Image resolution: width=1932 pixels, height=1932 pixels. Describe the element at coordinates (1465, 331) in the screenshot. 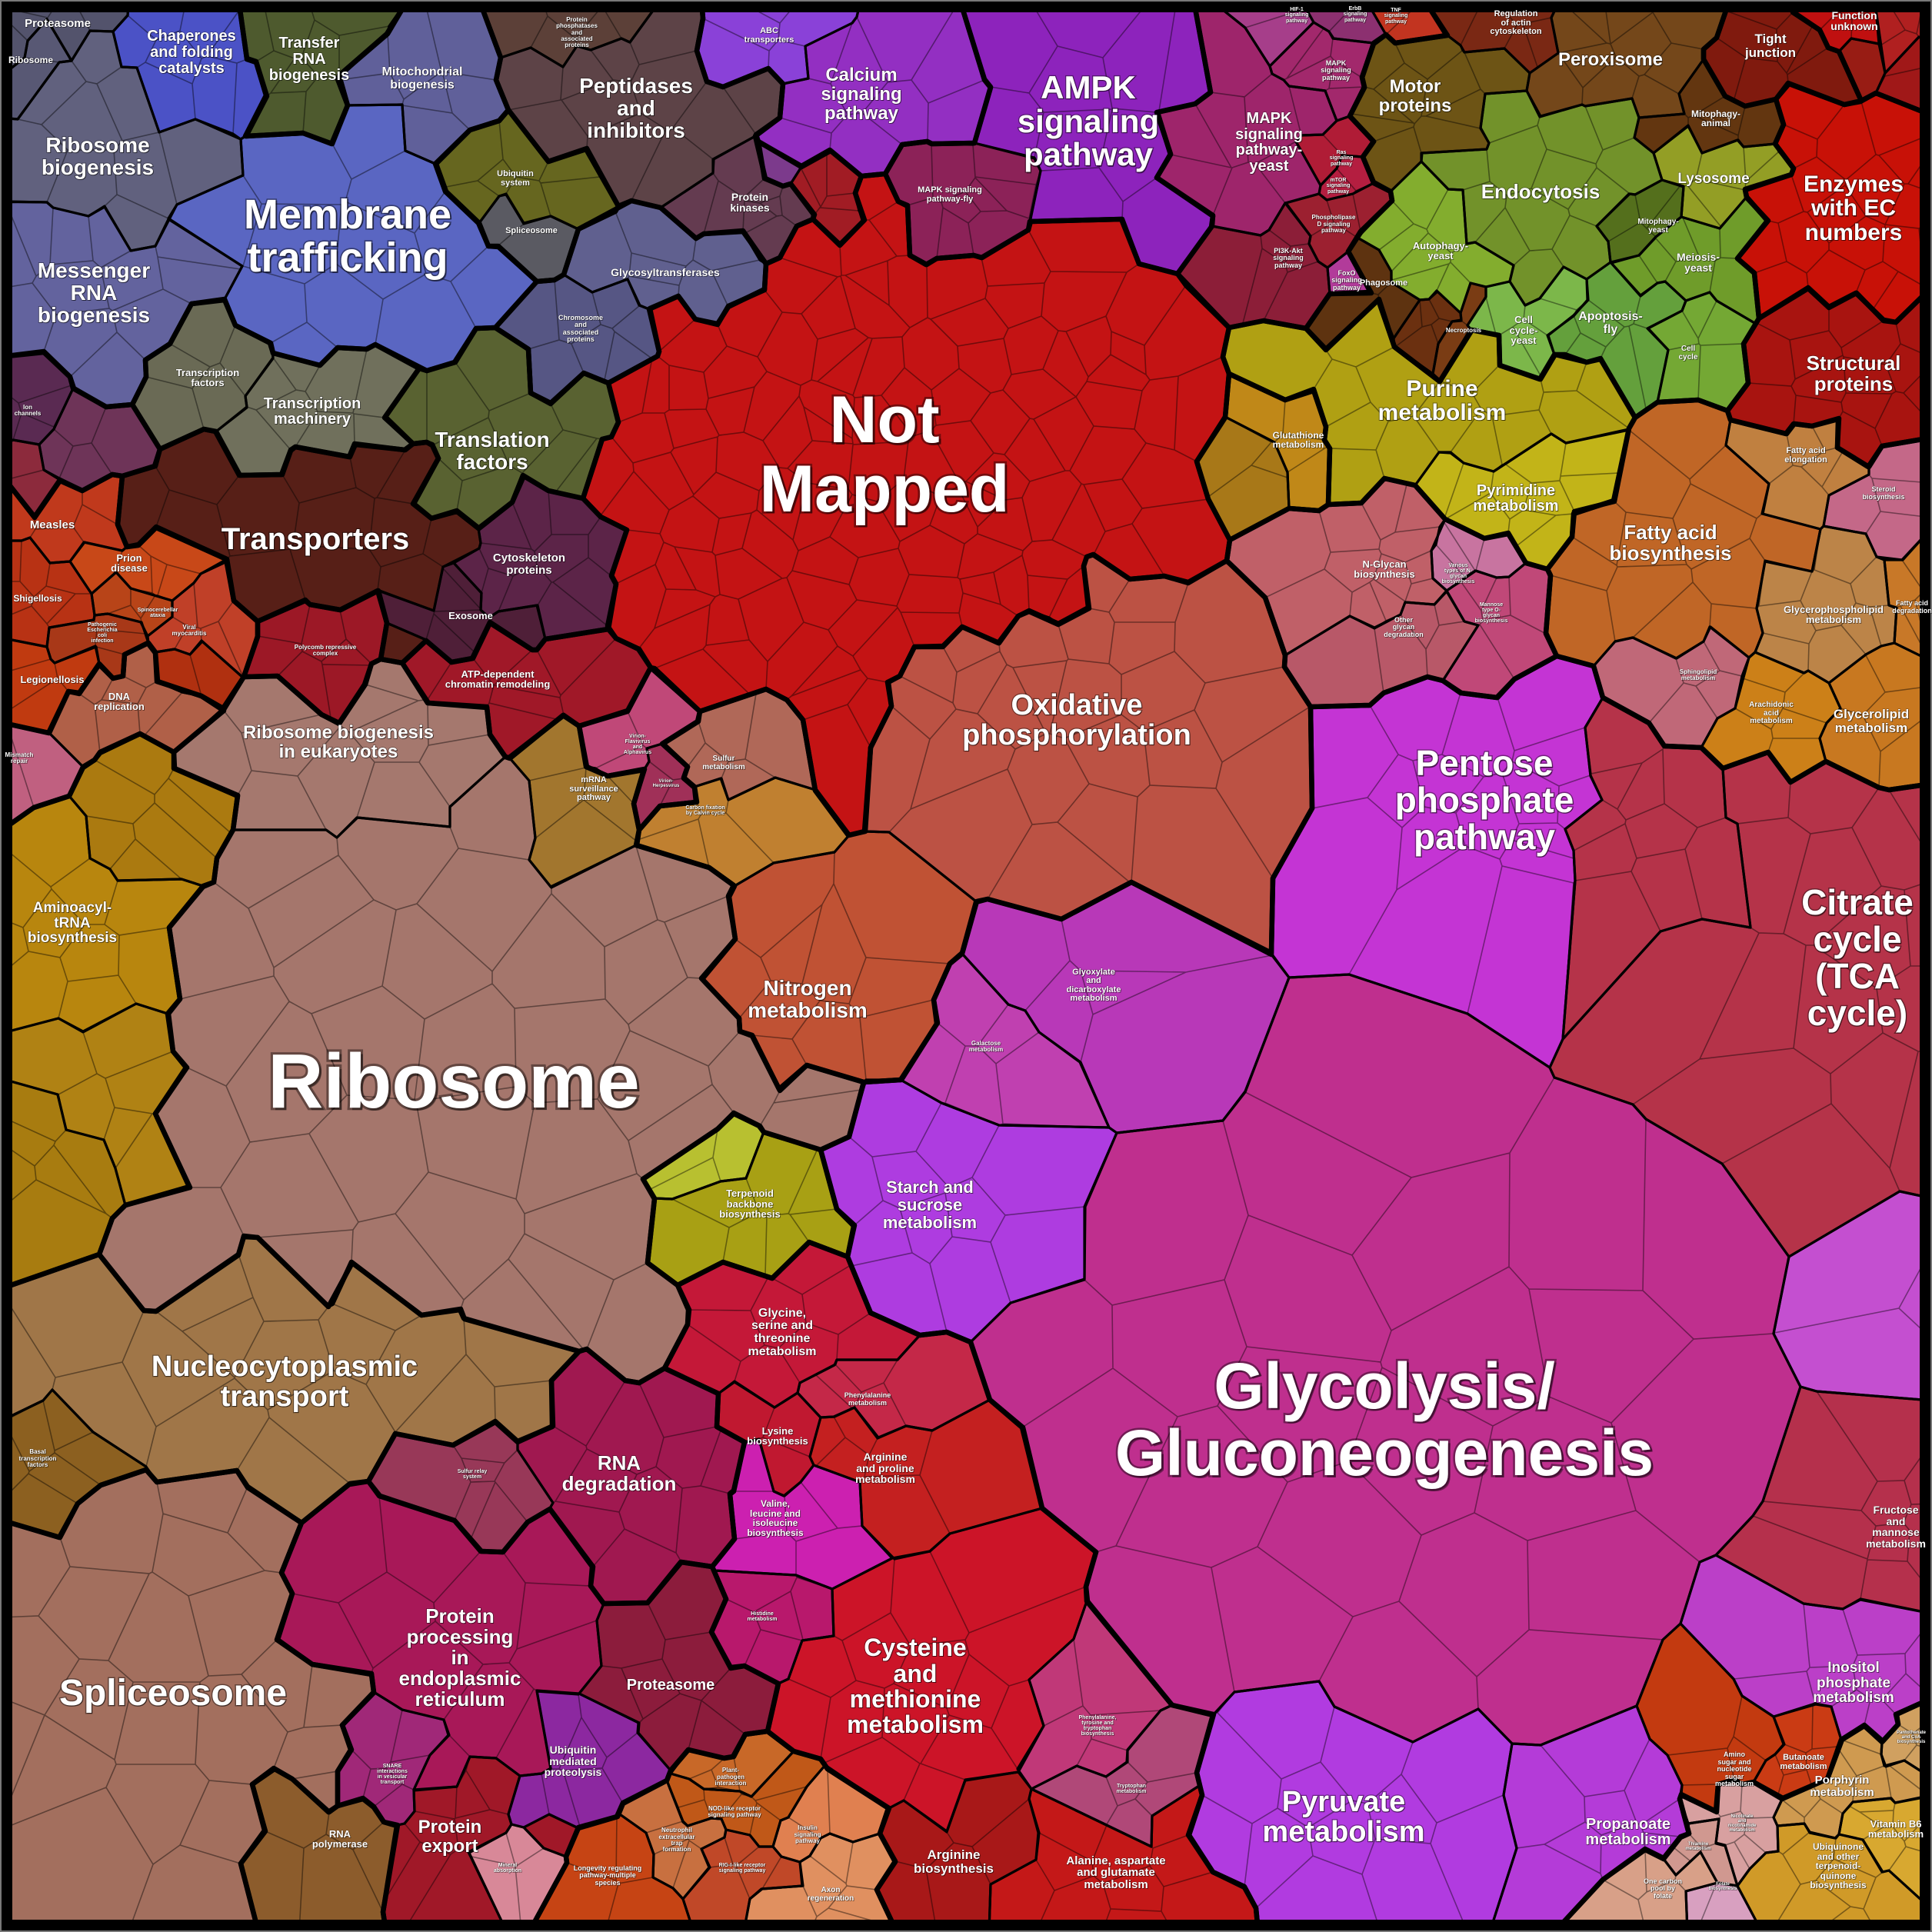

I see `svg-text: Necroptosis` at that location.